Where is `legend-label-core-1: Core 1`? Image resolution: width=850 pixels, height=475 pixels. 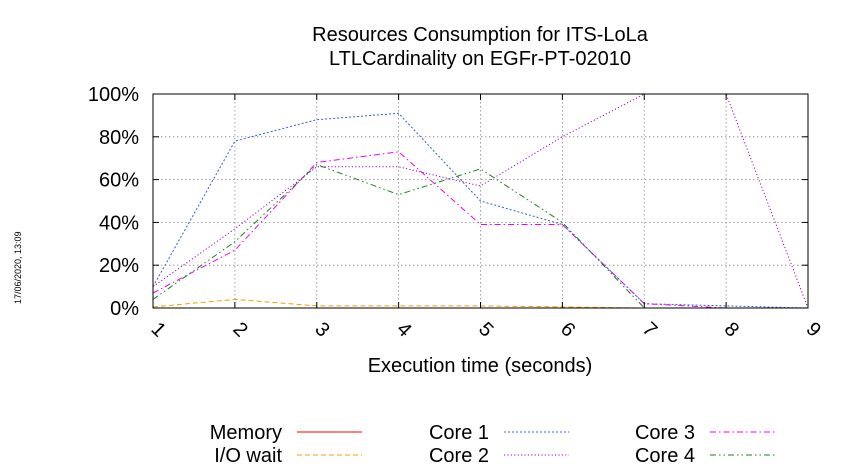
legend-label-core-1: Core 1 is located at coordinates (459, 433).